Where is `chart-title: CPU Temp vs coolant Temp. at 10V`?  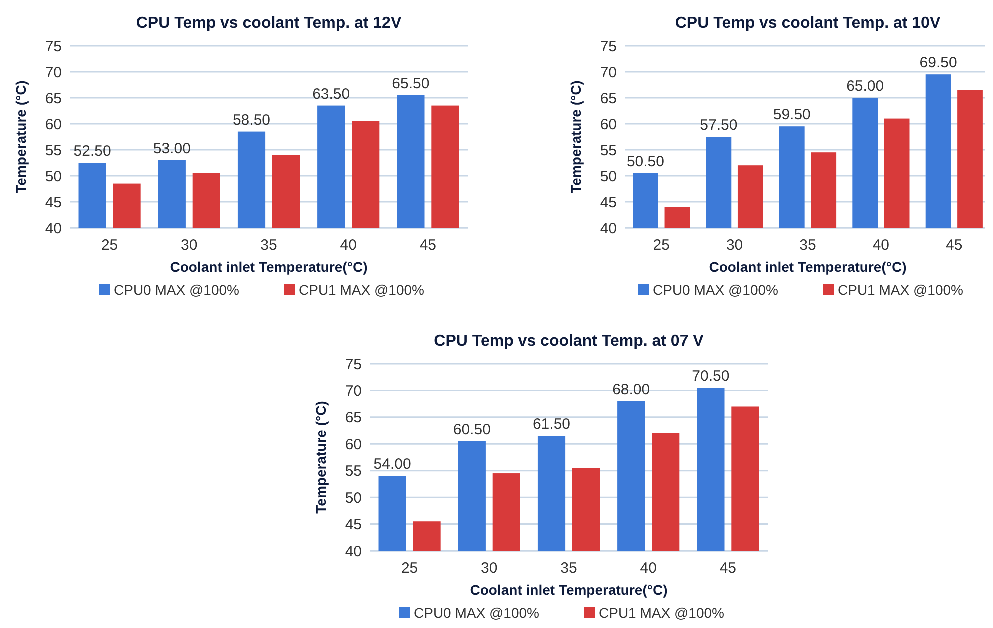 chart-title: CPU Temp vs coolant Temp. at 10V is located at coordinates (808, 23).